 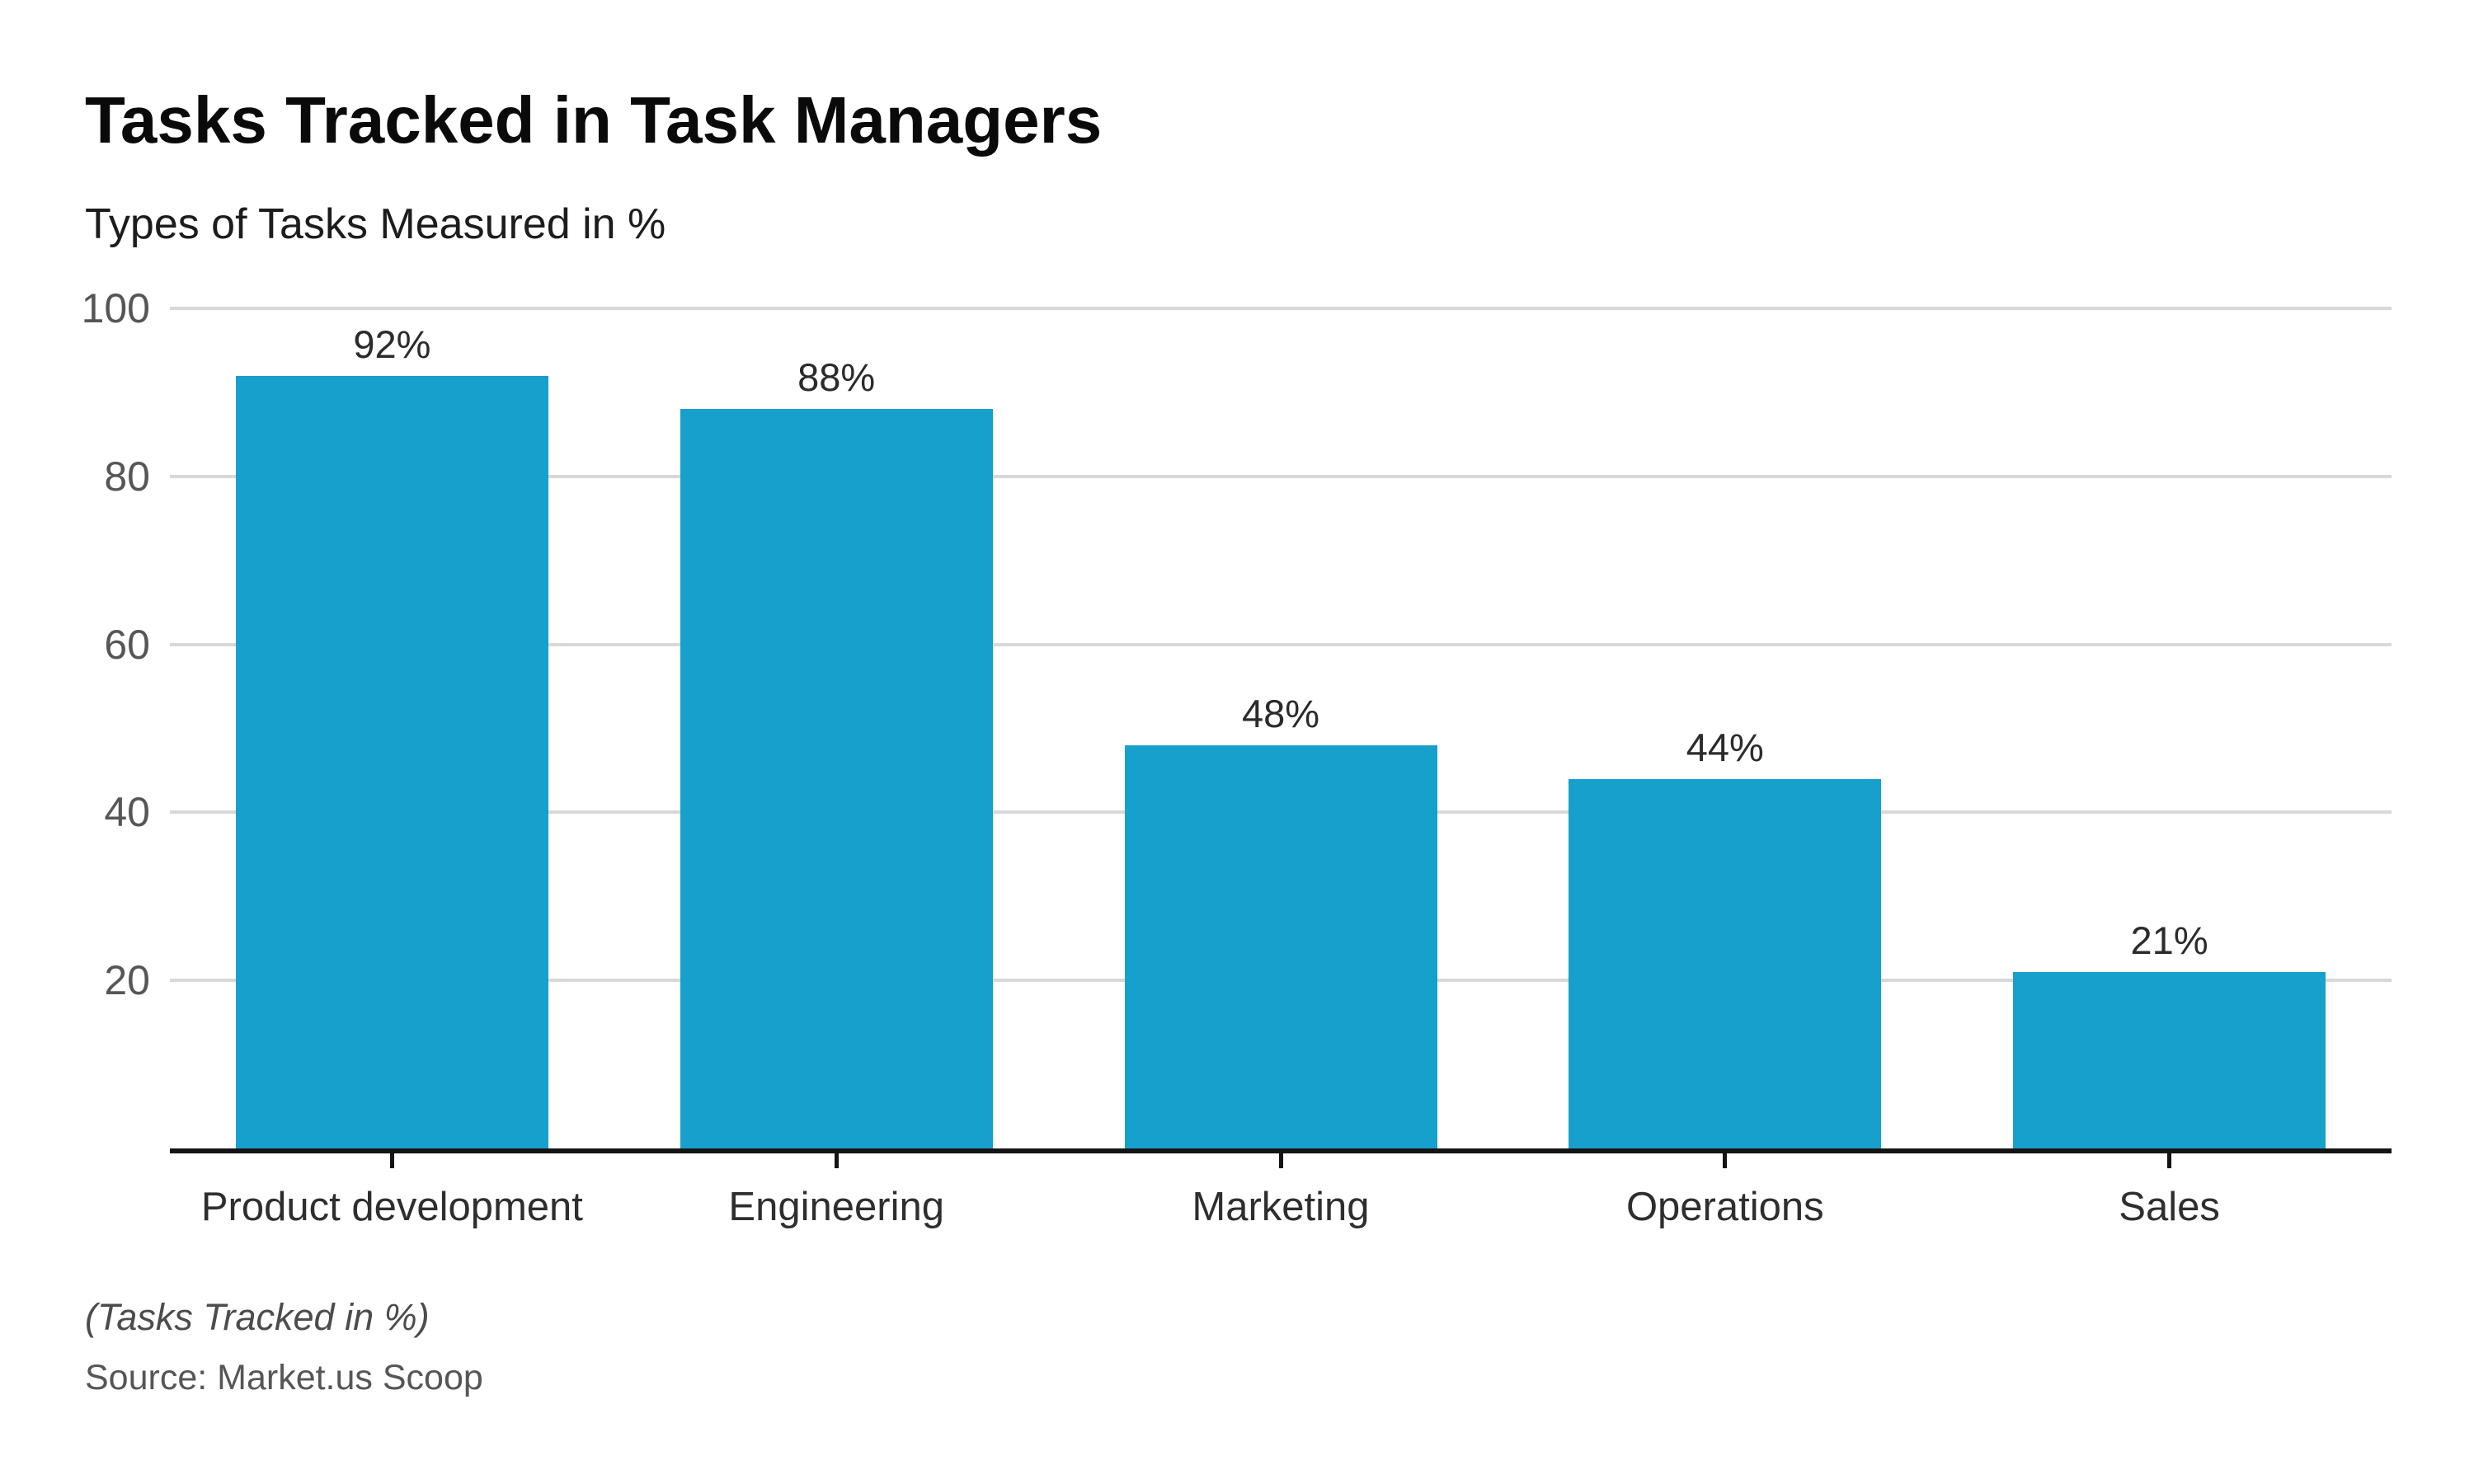 What do you see at coordinates (1281, 1150) in the screenshot?
I see `x-axis-line` at bounding box center [1281, 1150].